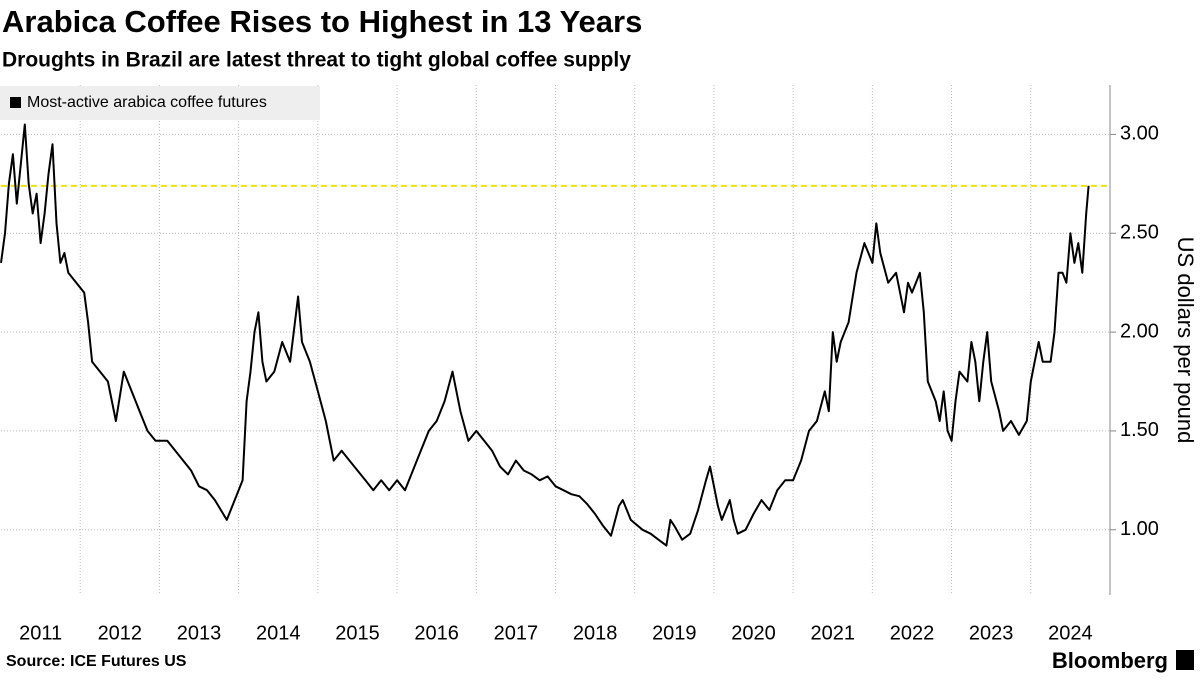 This screenshot has height=680, width=1200. I want to click on y-tick-label: 3.00, so click(1139, 134).